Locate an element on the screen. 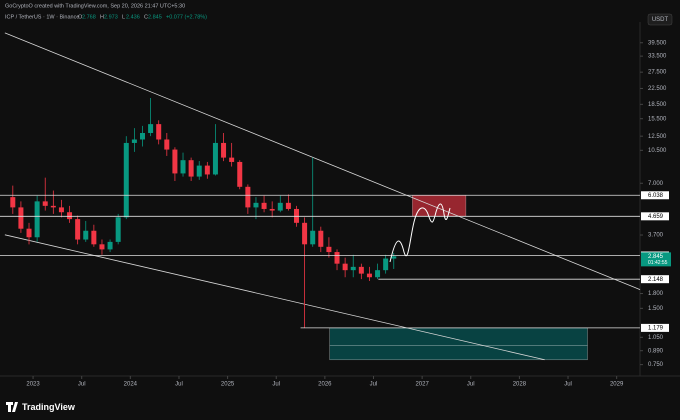  x-tick-label: 2023 is located at coordinates (33, 385).